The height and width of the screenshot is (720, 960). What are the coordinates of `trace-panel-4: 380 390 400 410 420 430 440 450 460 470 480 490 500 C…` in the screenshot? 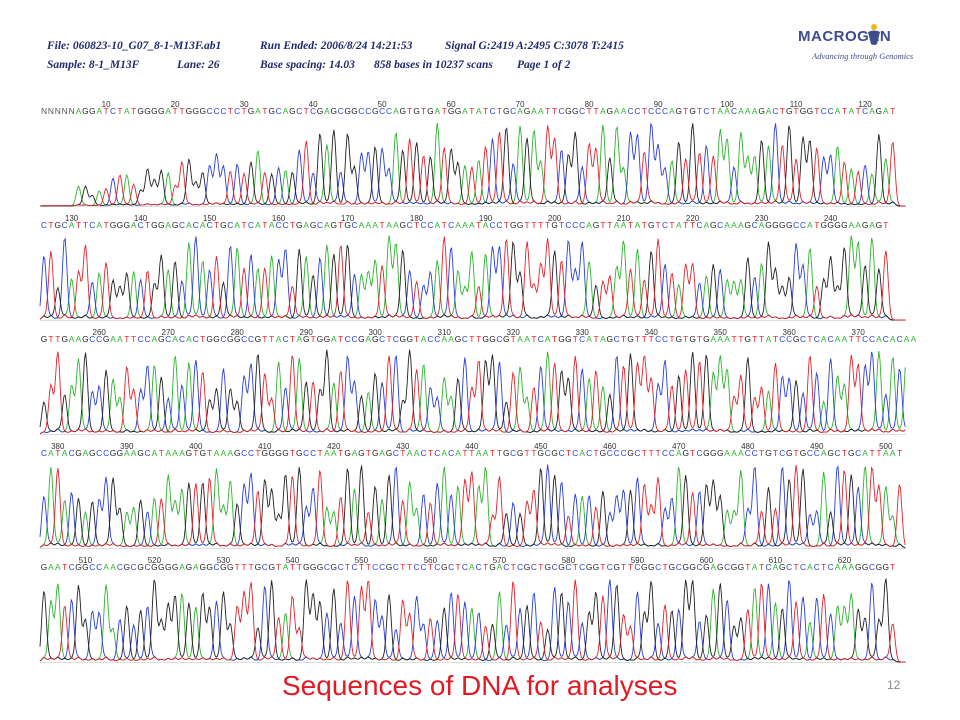 It's located at (472, 497).